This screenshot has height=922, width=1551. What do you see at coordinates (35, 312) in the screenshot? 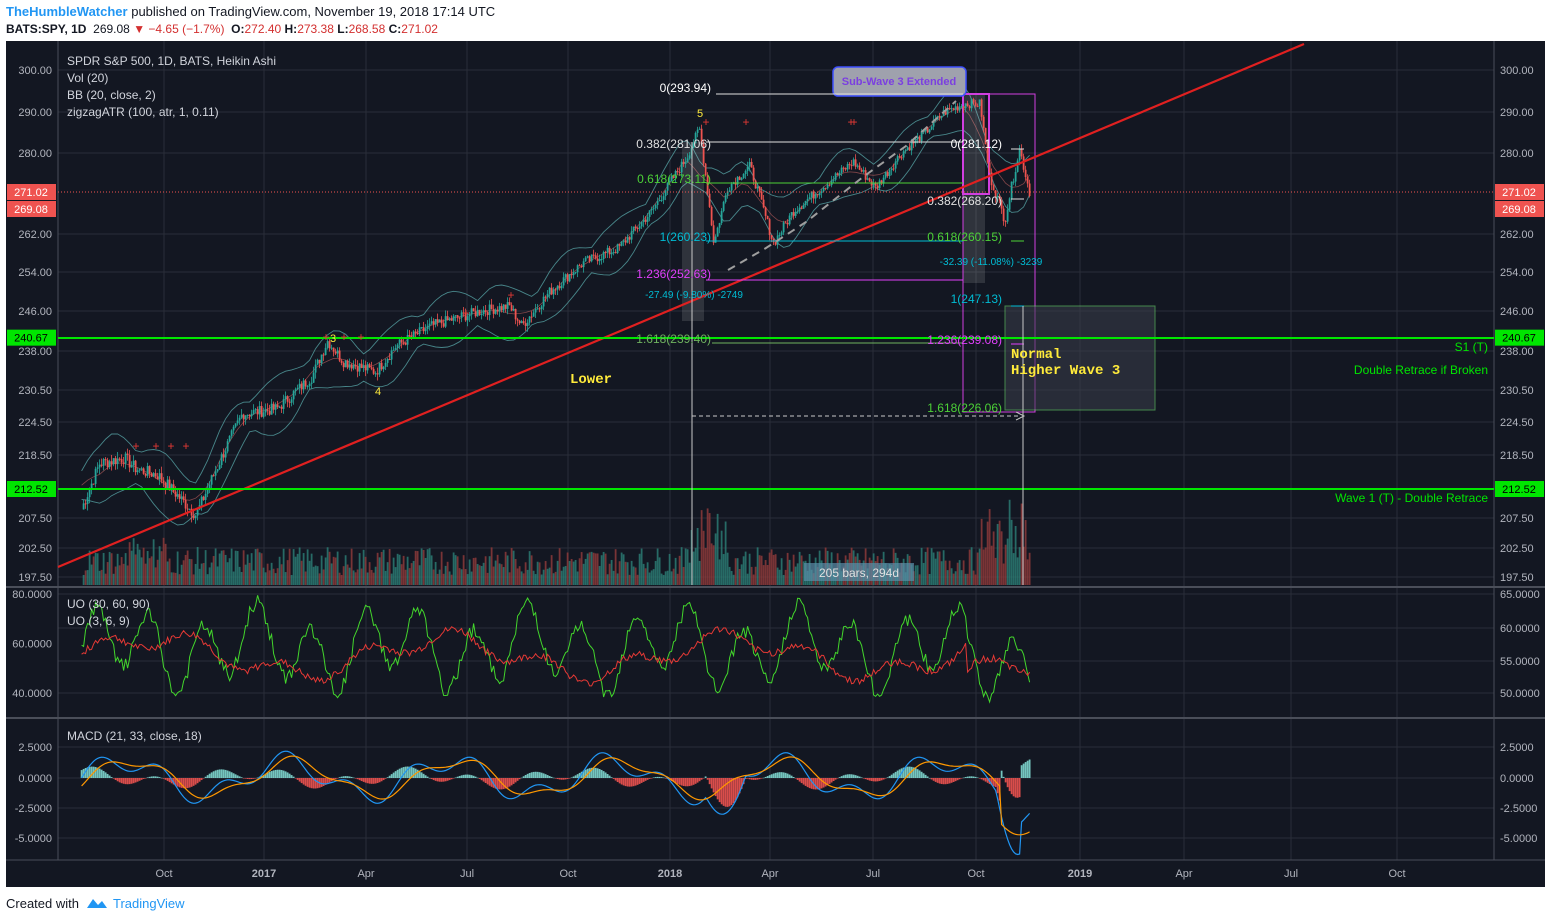
I see `y-tick-left: 246.00` at bounding box center [35, 312].